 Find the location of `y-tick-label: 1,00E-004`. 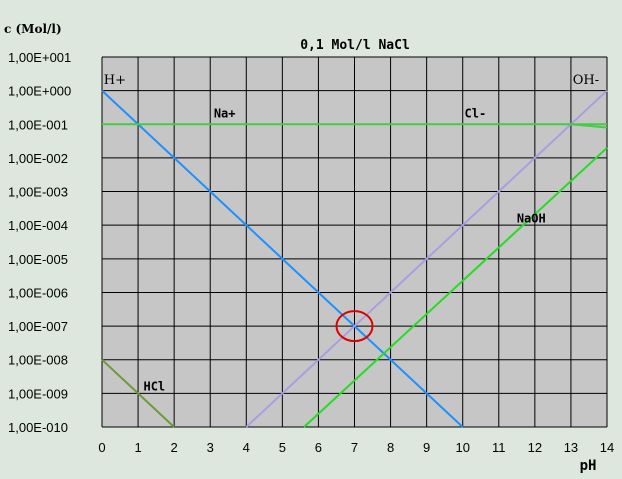

y-tick-label: 1,00E-004 is located at coordinates (38, 225).